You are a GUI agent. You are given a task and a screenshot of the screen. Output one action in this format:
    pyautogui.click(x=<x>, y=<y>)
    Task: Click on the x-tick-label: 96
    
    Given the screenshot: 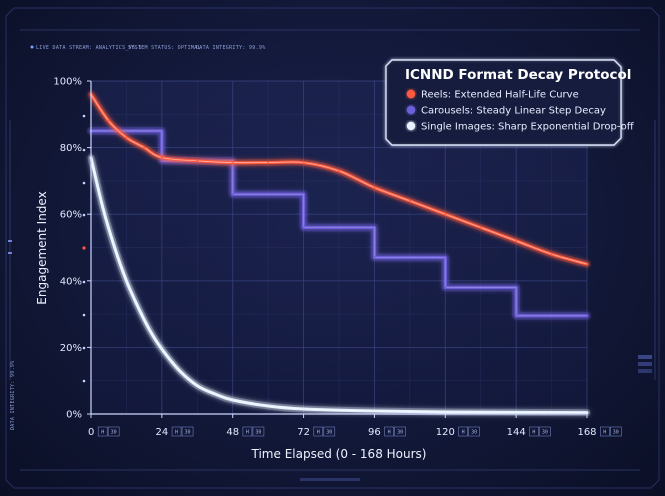 What is the action you would take?
    pyautogui.click(x=374, y=432)
    